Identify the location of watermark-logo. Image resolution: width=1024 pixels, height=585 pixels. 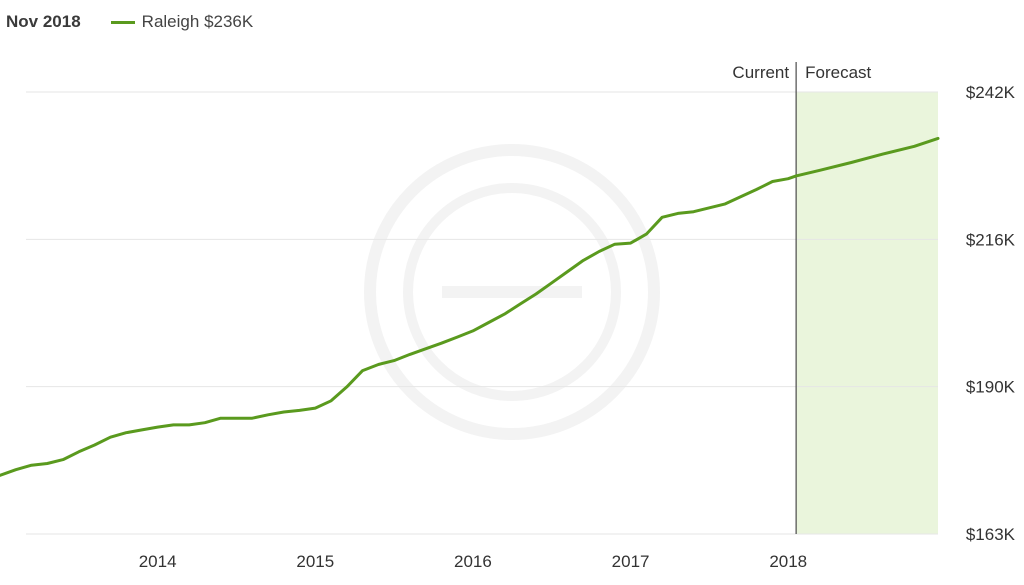
(512, 292).